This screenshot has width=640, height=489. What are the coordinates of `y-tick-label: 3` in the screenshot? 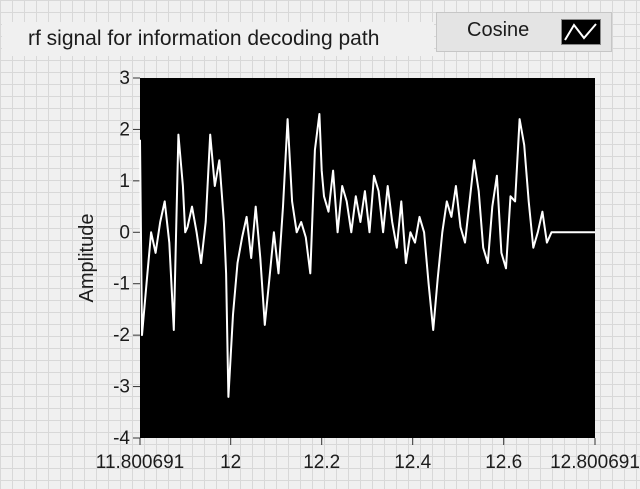 It's located at (124, 78).